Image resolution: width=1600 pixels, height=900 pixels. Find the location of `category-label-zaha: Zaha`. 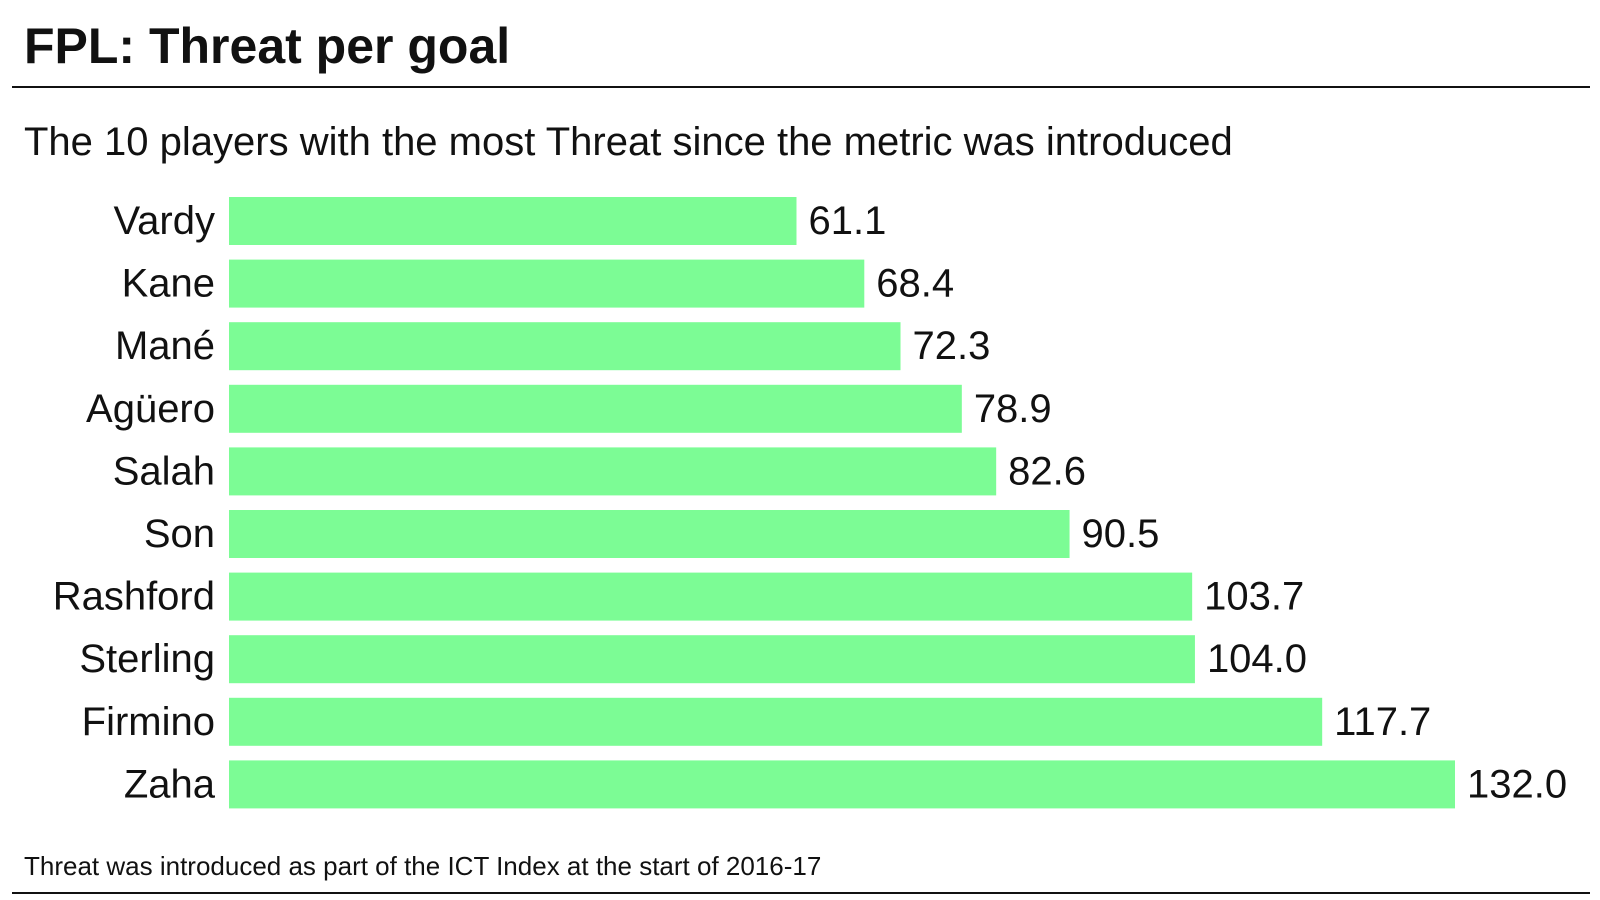

category-label-zaha: Zaha is located at coordinates (170, 784).